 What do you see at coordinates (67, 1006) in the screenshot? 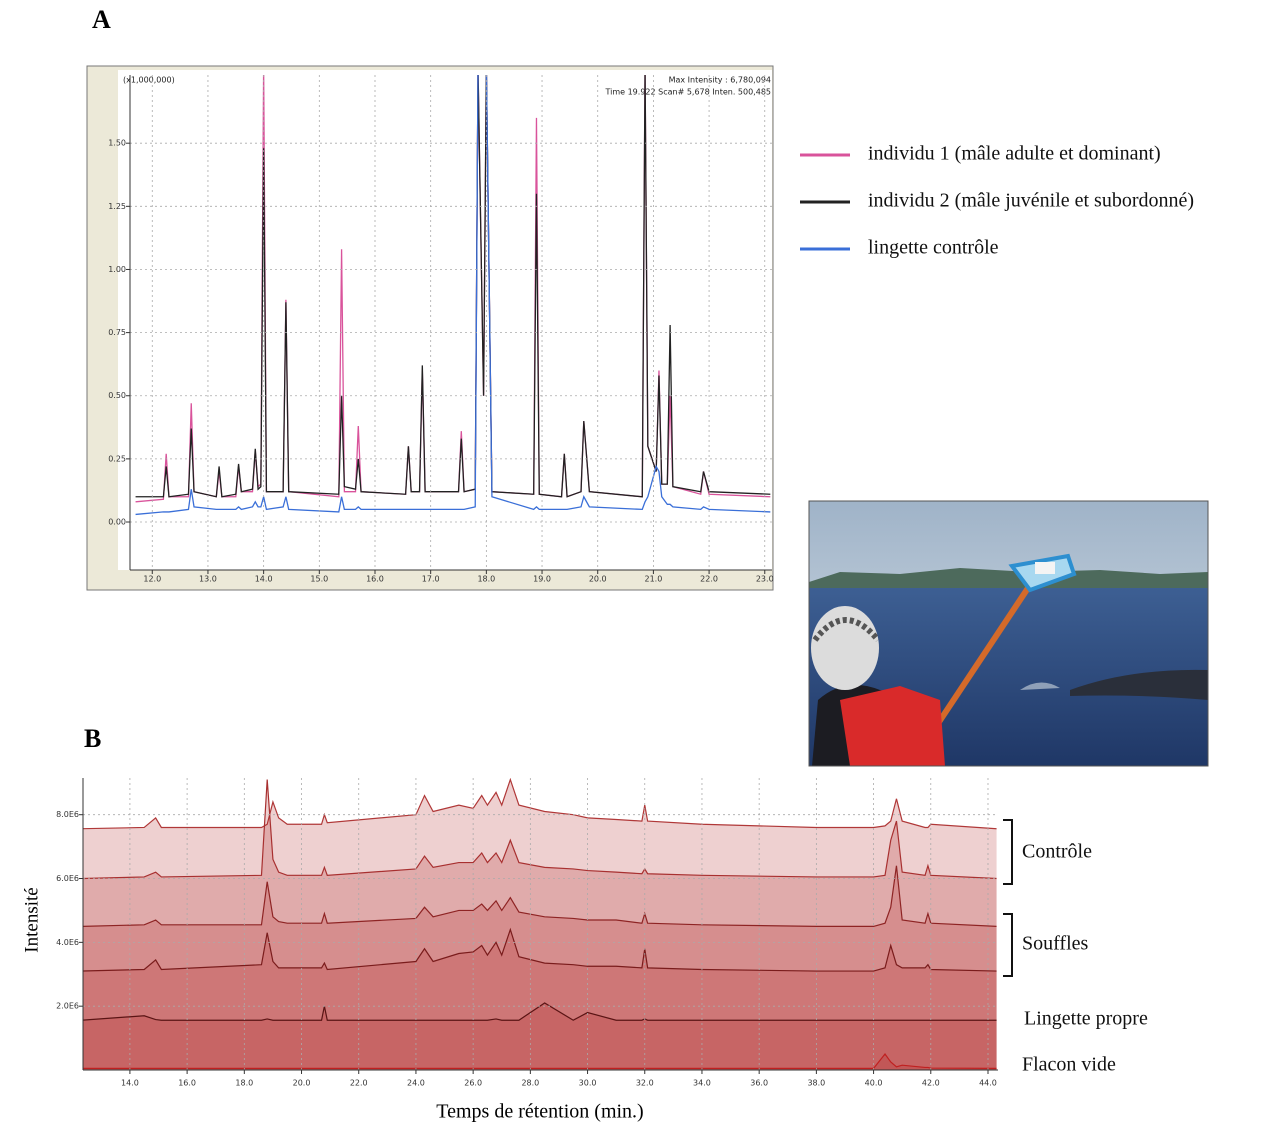
I see `y-tick-label: 2.0E6` at bounding box center [67, 1006].